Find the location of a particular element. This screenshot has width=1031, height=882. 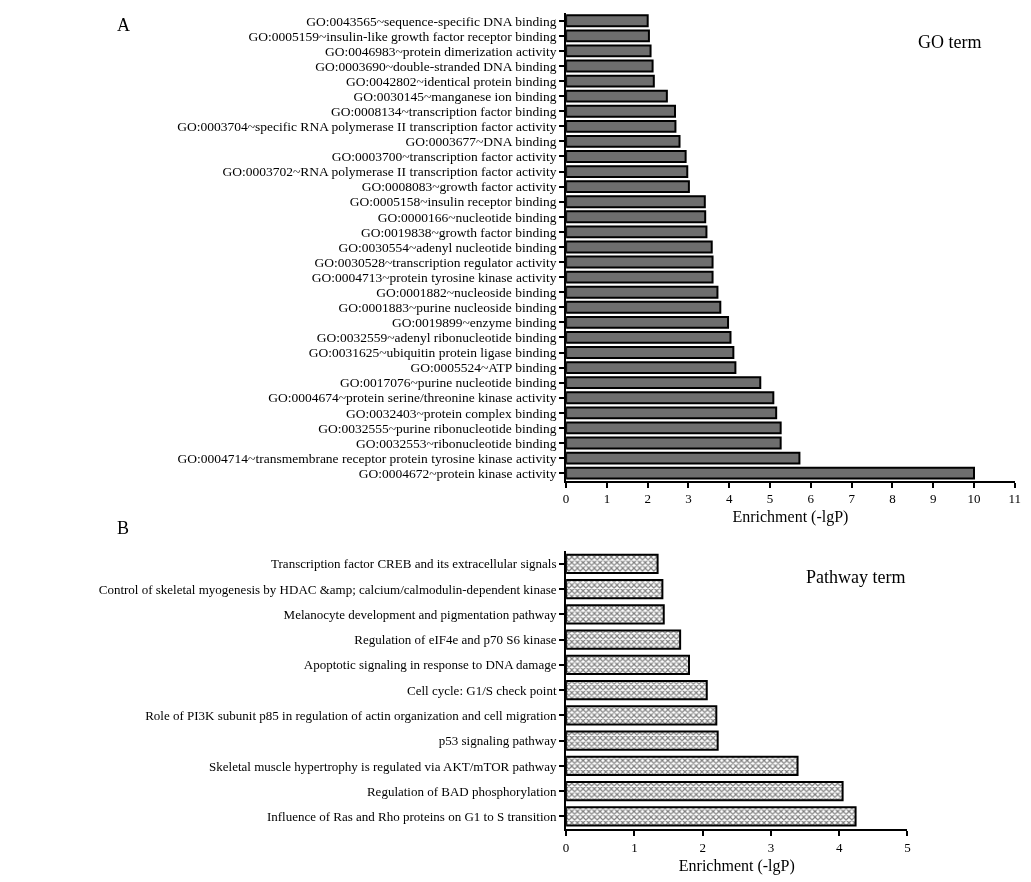

y-tick-label: Control of skeletal myogenesis by HDAC &amp; calcium/calmodulin-dependent kinase is located at coordinates (327, 589).